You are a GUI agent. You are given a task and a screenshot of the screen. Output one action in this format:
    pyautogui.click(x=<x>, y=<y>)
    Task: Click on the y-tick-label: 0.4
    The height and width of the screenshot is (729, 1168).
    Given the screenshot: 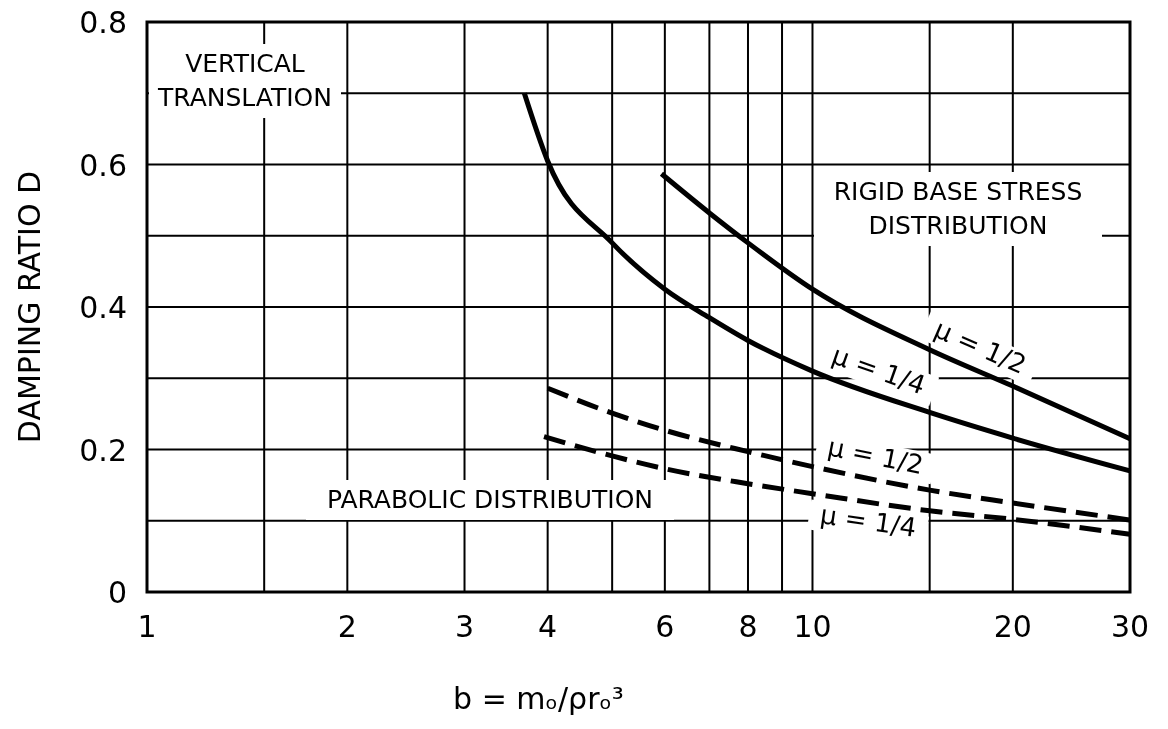 What is the action you would take?
    pyautogui.click(x=103, y=307)
    